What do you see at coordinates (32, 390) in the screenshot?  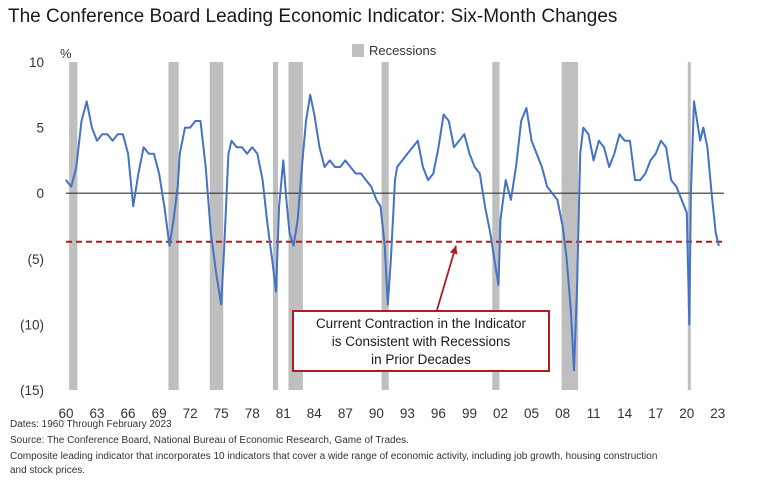 I see `y-tick-label: (15)` at bounding box center [32, 390].